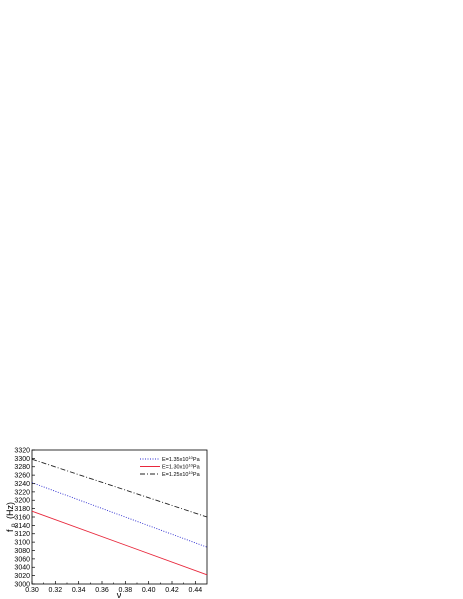 The height and width of the screenshot is (599, 463). I want to click on y-tick-label: 3060, so click(22, 559).